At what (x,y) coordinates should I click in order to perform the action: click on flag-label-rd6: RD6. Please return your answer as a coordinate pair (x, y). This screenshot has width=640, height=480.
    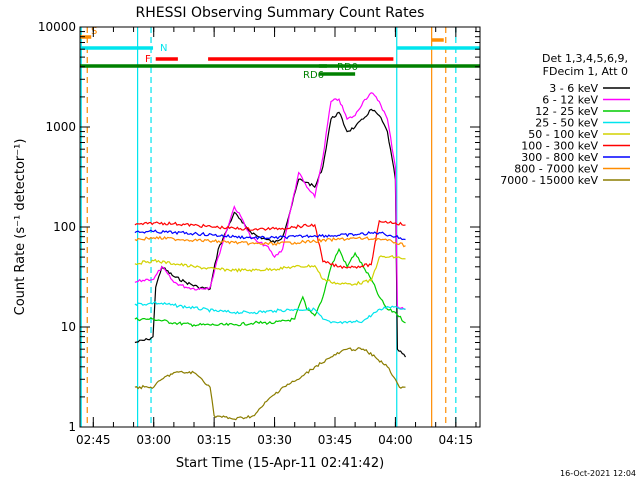
    Looking at the image, I should click on (313, 75).